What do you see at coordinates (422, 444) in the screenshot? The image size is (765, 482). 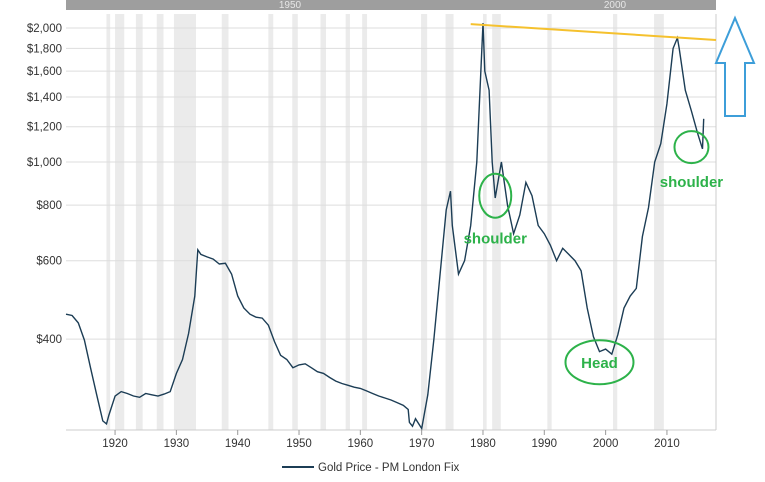 I see `x-tick-label: 1970` at bounding box center [422, 444].